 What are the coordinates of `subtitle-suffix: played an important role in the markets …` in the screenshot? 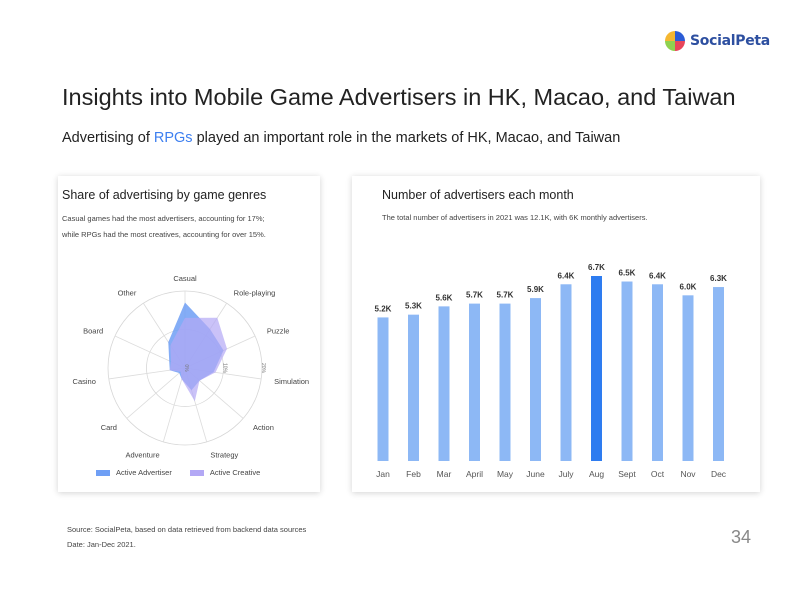 It's located at (406, 138).